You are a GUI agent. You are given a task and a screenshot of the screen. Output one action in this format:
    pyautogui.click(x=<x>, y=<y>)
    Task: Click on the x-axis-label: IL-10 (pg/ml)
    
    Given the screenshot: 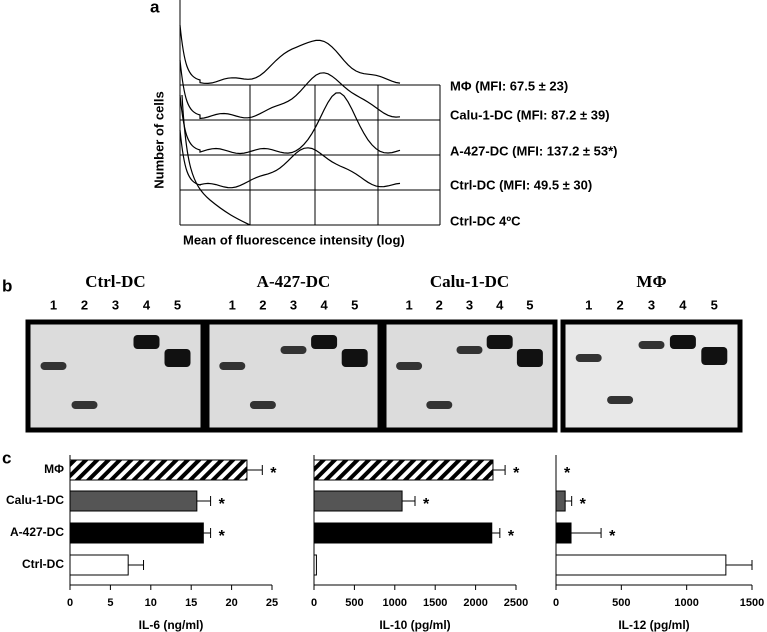 What is the action you would take?
    pyautogui.click(x=414, y=625)
    